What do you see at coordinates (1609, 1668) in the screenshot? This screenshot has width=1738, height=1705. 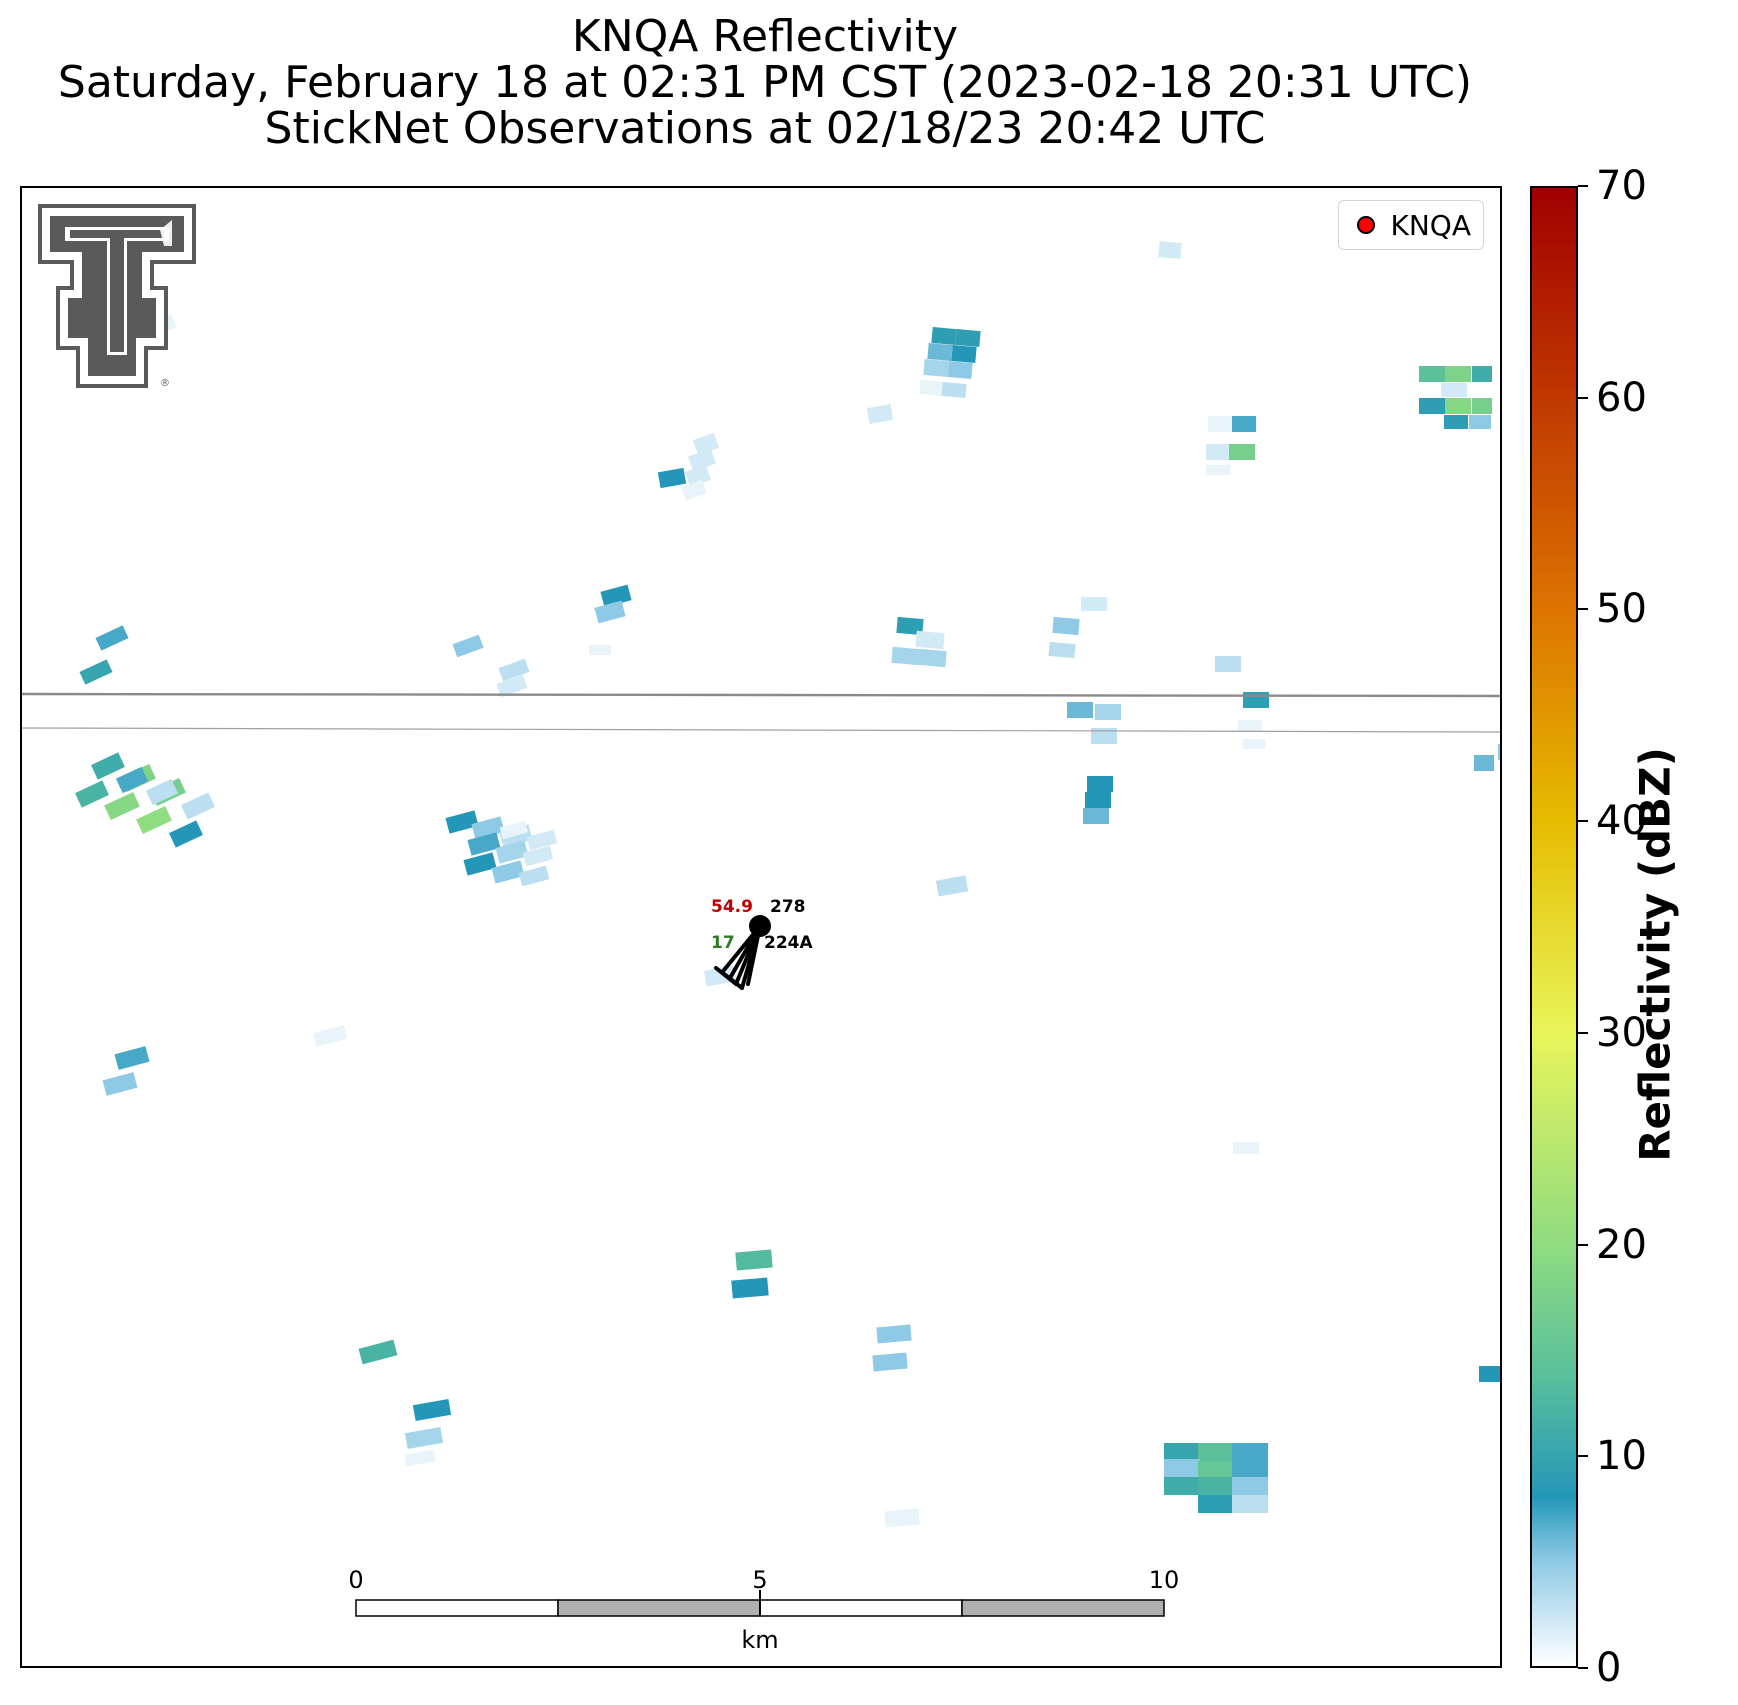 I see `colorbar-tick-label: 0` at bounding box center [1609, 1668].